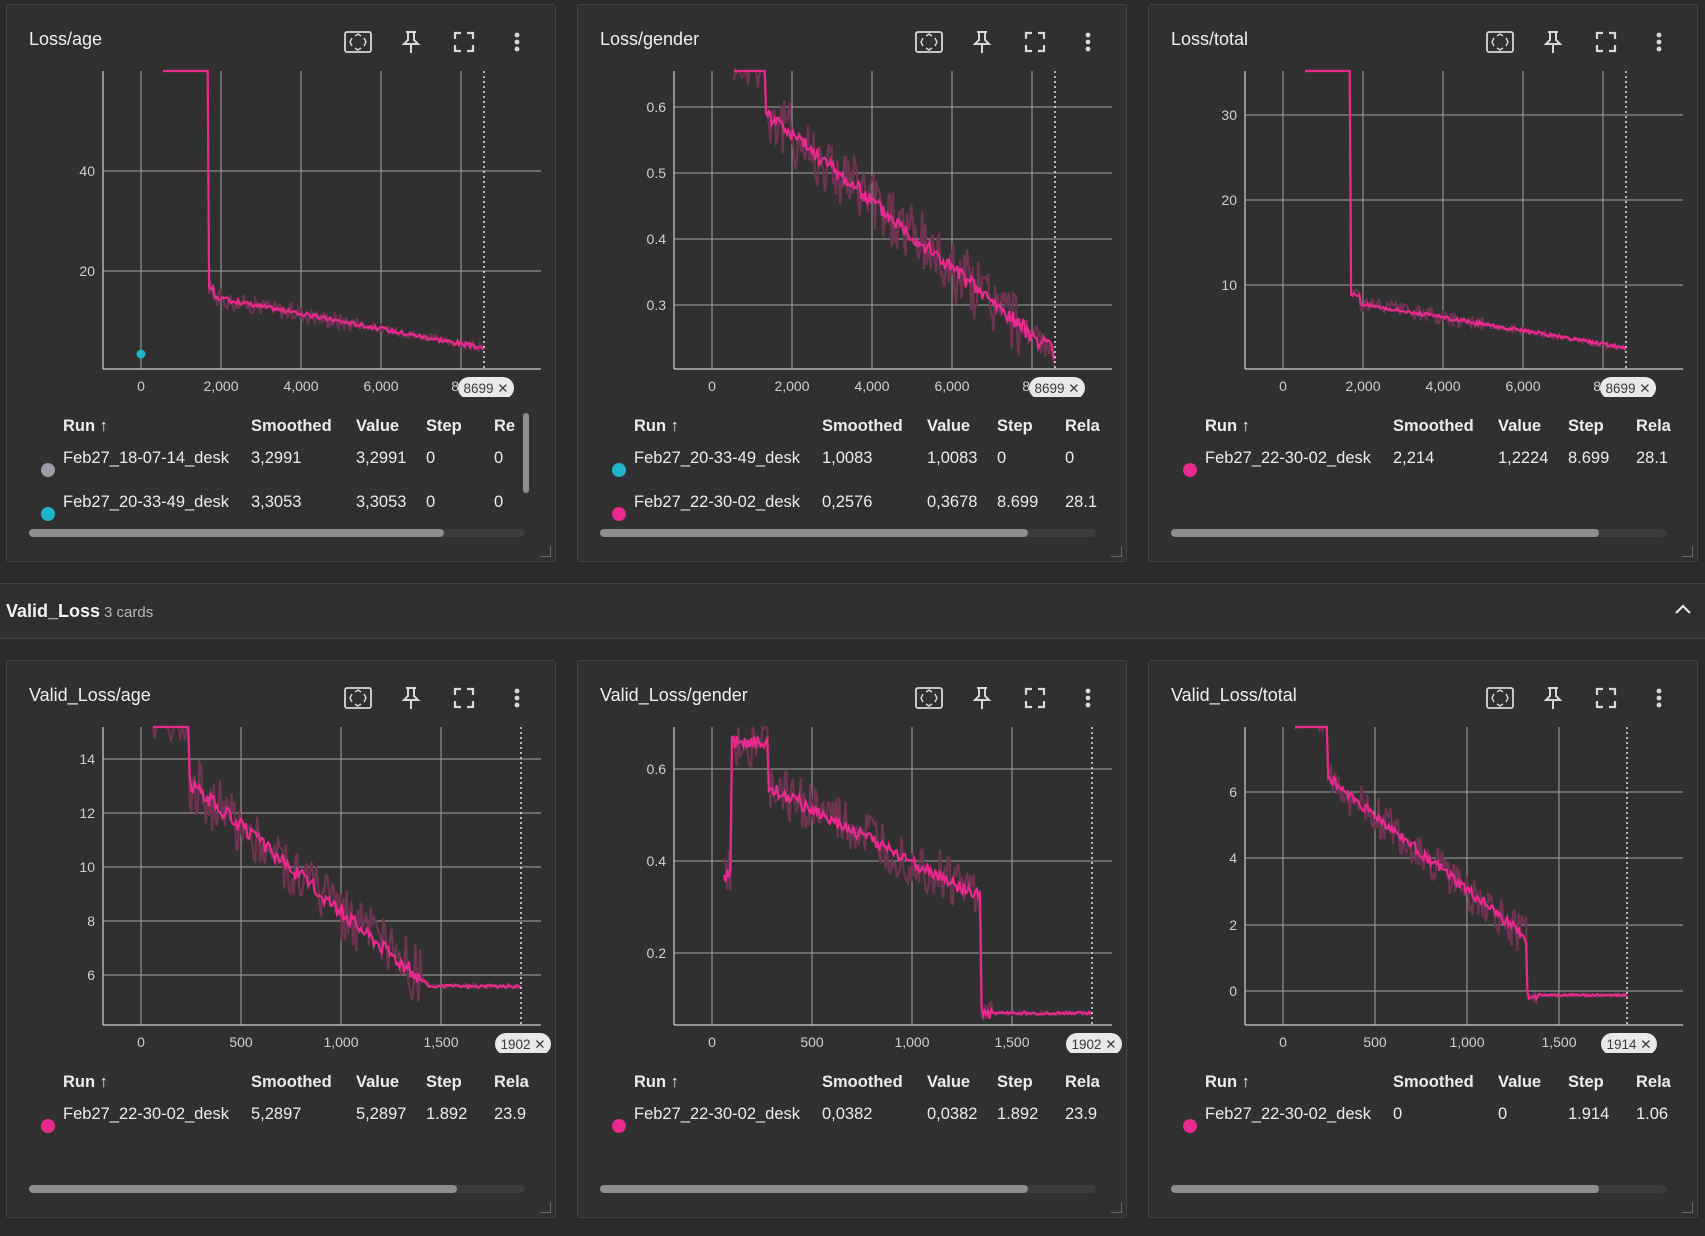  I want to click on y-tick-label: 10, so click(1229, 285).